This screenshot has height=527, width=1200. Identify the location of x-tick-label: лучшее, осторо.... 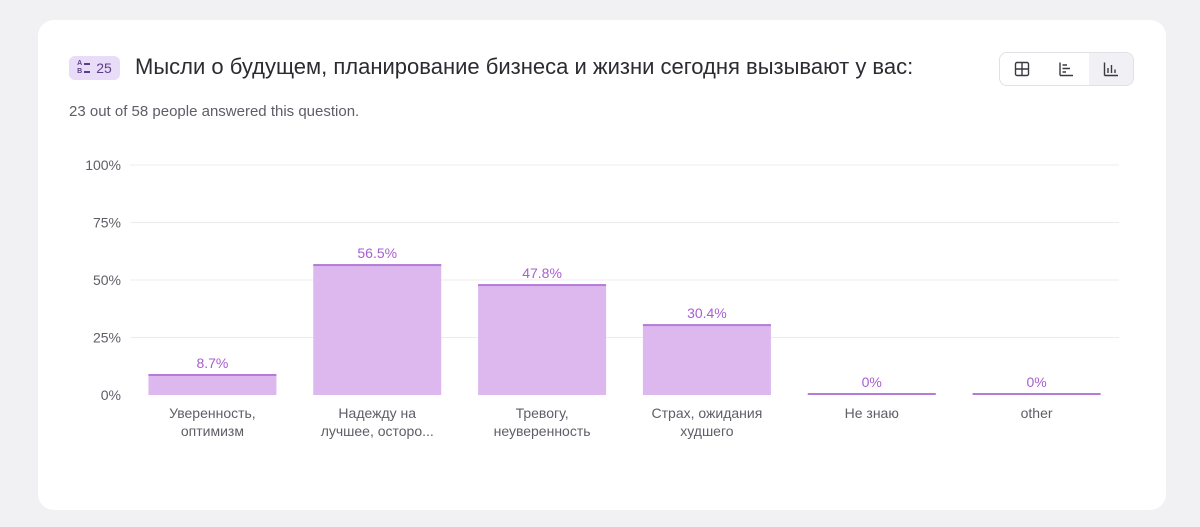
(377, 431).